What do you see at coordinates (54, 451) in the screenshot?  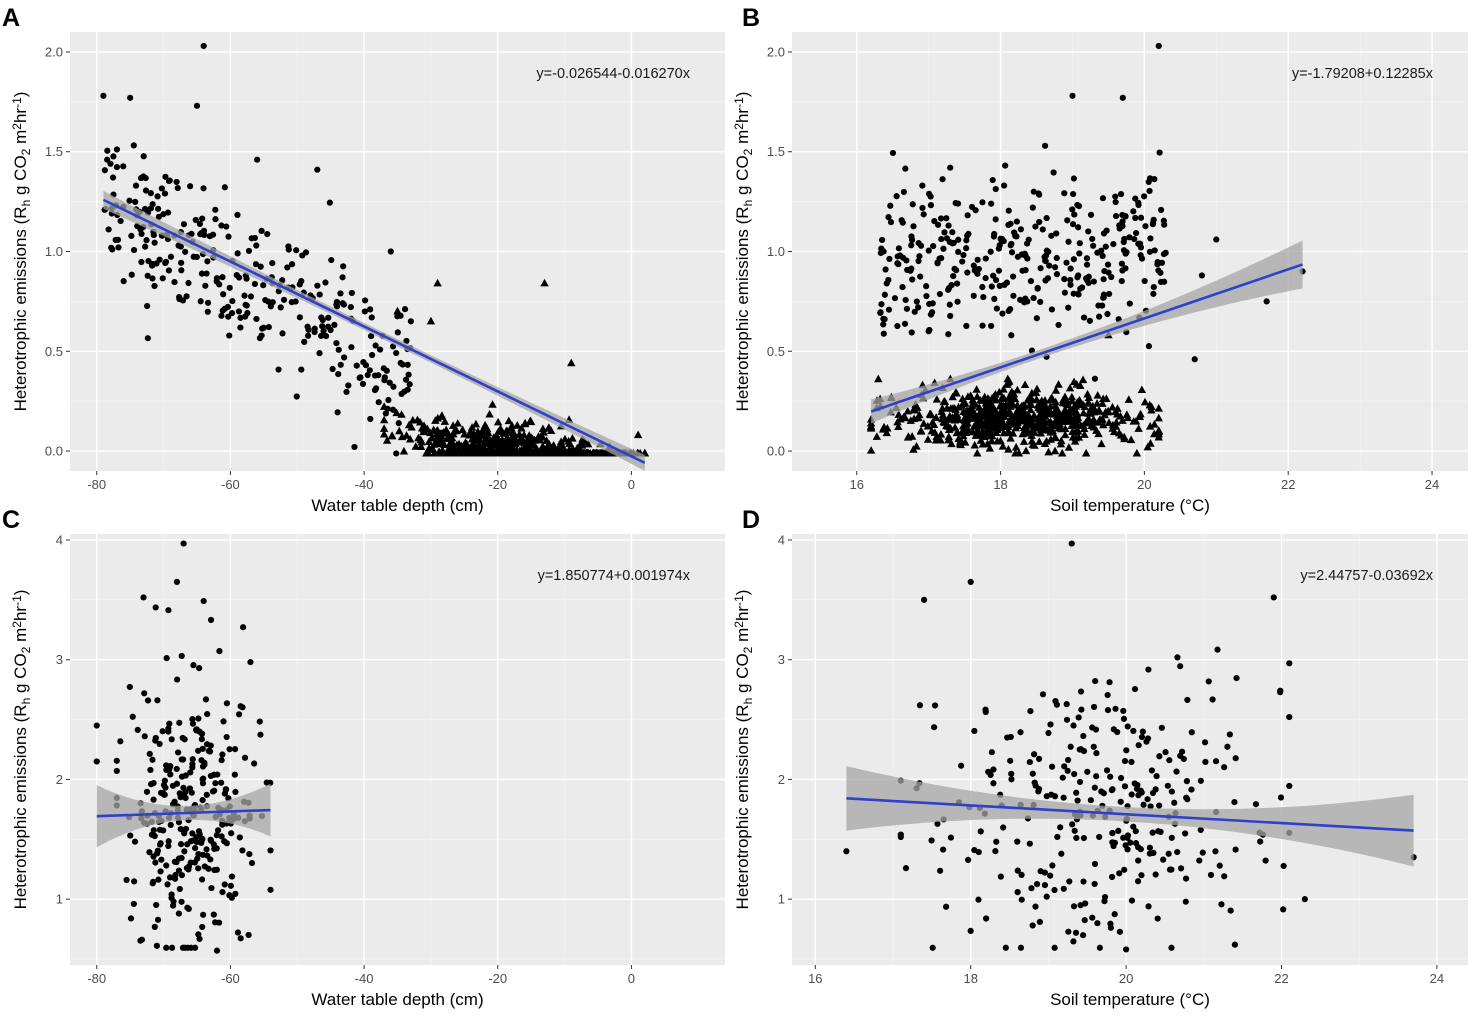 I see `y-tick-label: 0.0` at bounding box center [54, 451].